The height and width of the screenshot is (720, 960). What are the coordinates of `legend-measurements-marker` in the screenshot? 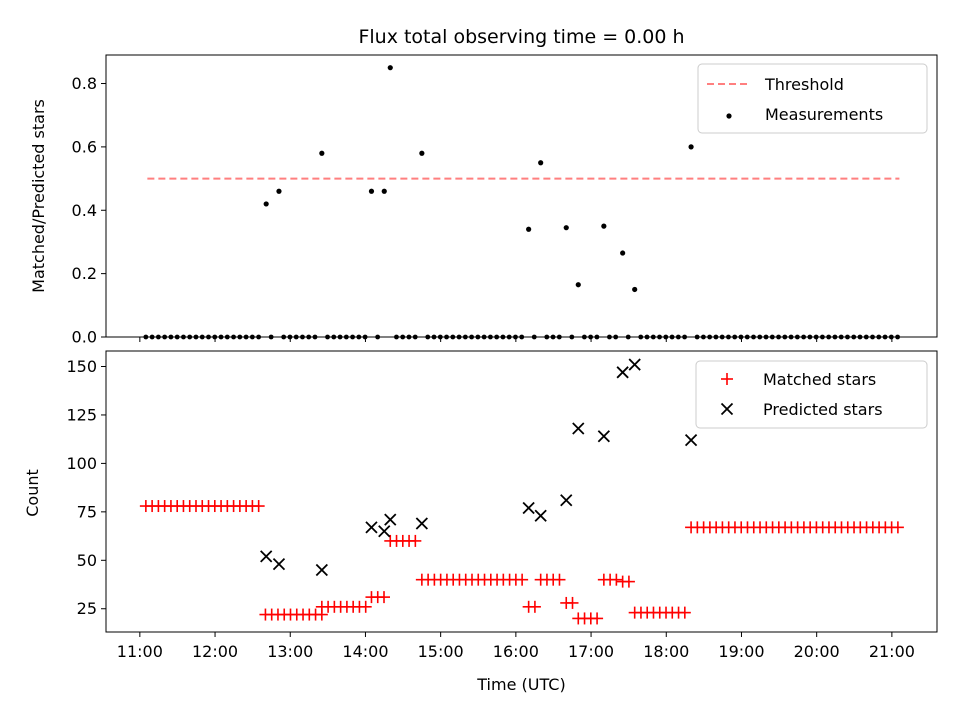 It's located at (729, 116).